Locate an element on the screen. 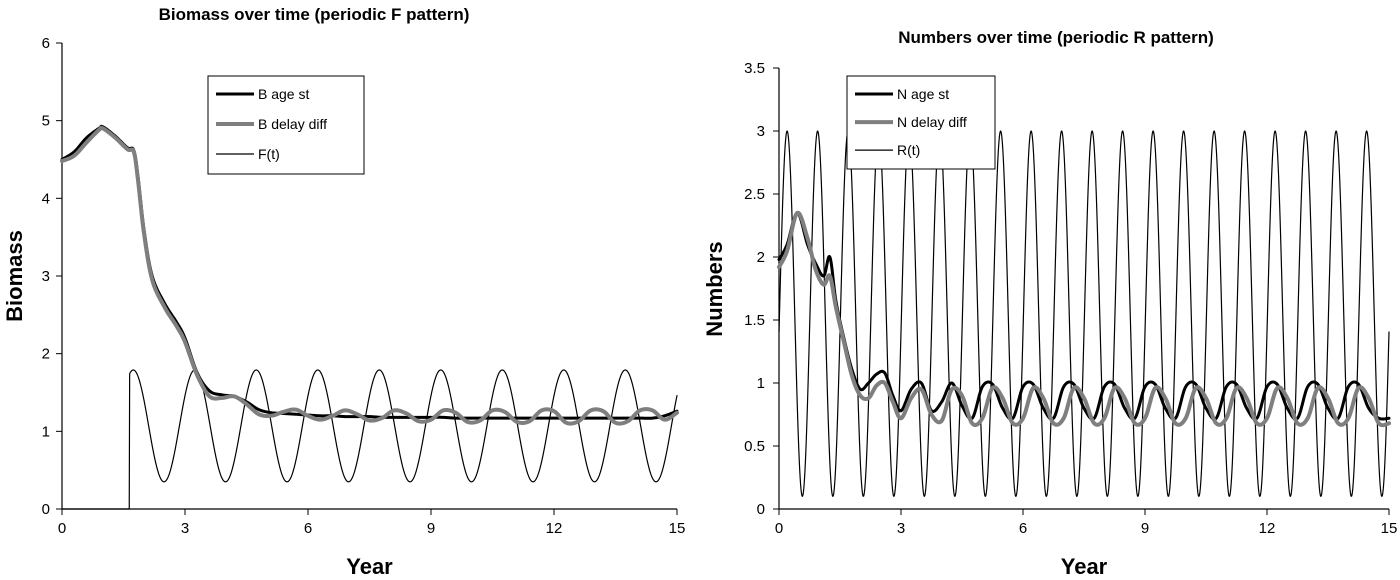  y-axis-title: Biomass is located at coordinates (14, 276).